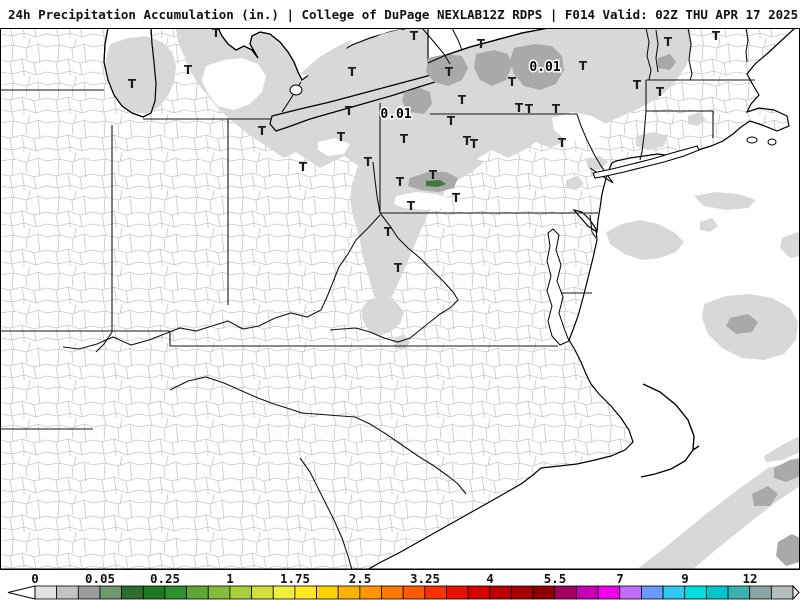 This screenshot has height=600, width=800. What do you see at coordinates (749, 578) in the screenshot?
I see `scale-tick-label: 12` at bounding box center [749, 578].